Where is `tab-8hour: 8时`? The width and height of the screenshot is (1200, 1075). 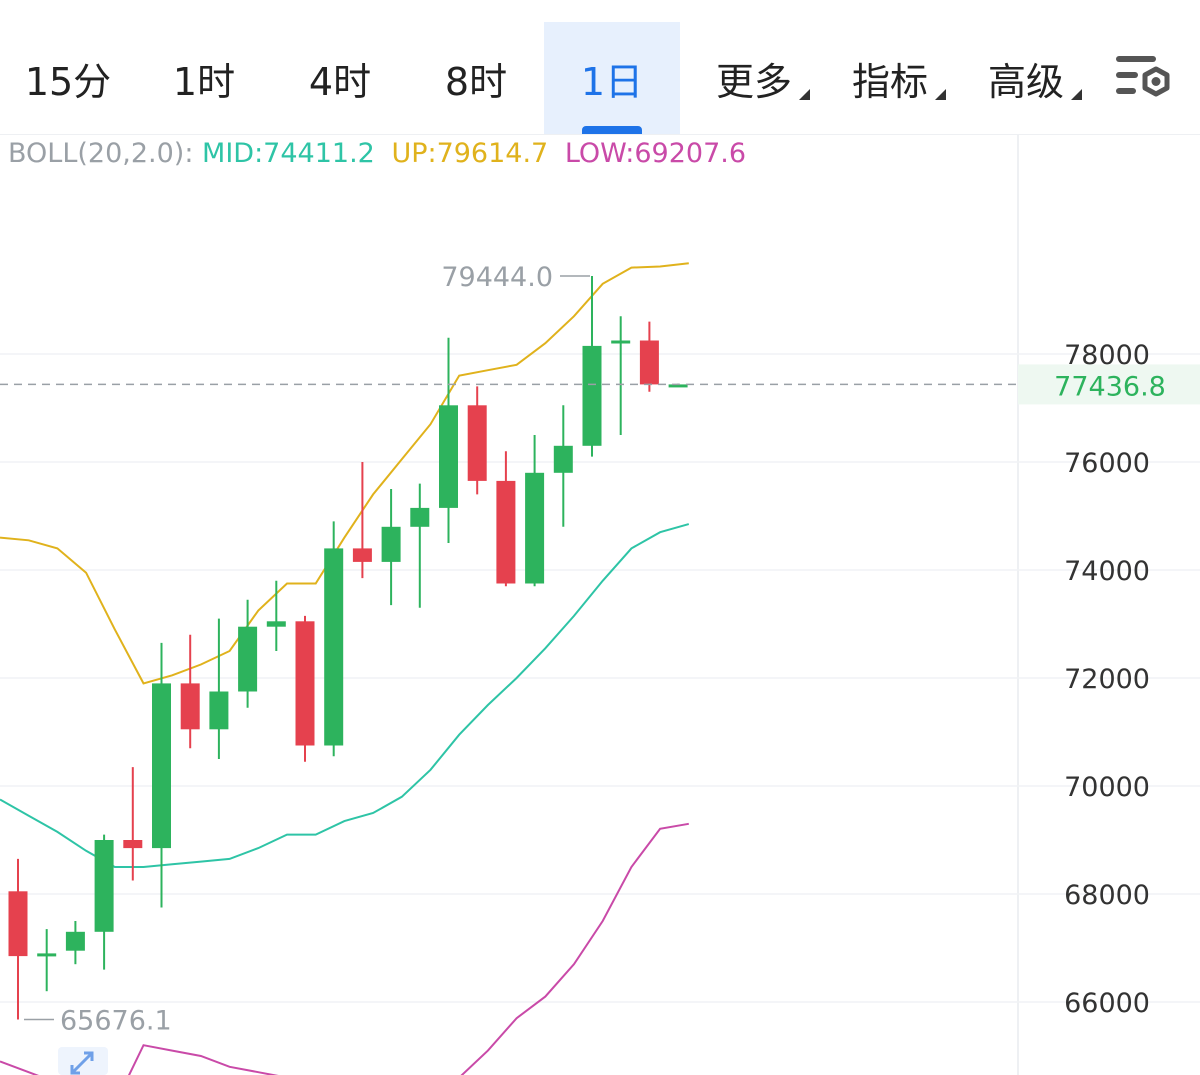
tab-8hour: 8时 is located at coordinates (476, 78).